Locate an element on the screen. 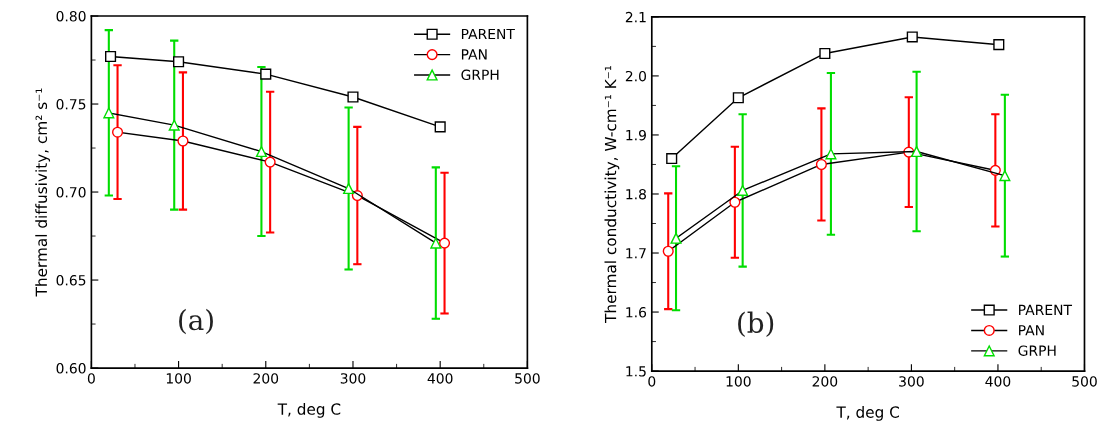 Image resolution: width=1101 pixels, height=433 pixels. y-tick-label: 0.80 is located at coordinates (71, 16).